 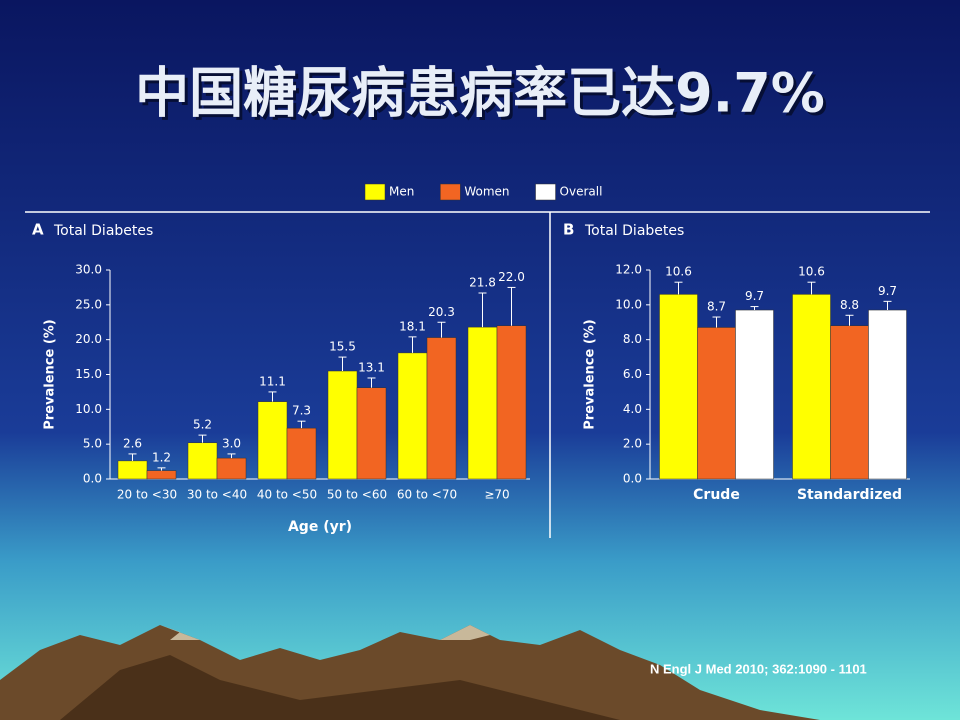 What do you see at coordinates (147, 495) in the screenshot?
I see `x-tick-label: 20 to <30` at bounding box center [147, 495].